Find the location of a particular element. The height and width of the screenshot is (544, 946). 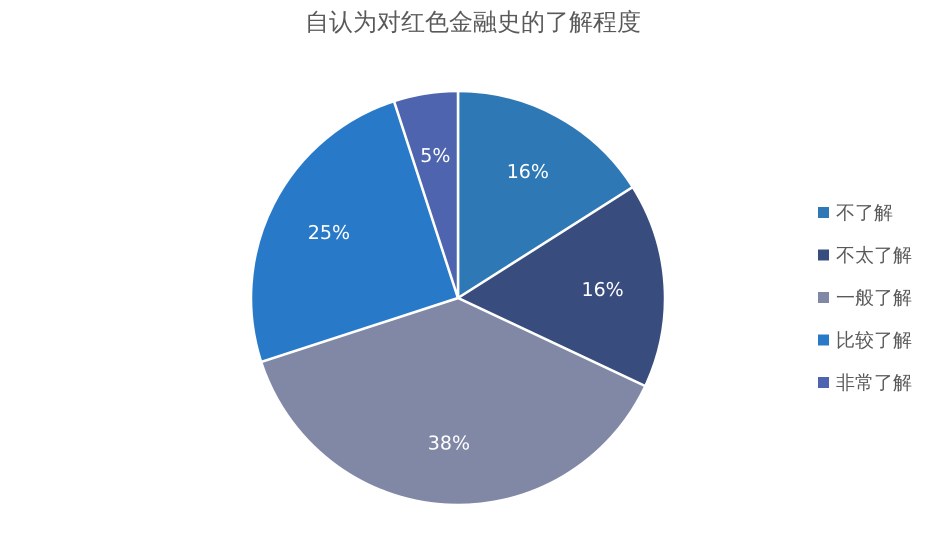

chart-title: 自认为对红色金融史的了解程度 is located at coordinates (473, 22).